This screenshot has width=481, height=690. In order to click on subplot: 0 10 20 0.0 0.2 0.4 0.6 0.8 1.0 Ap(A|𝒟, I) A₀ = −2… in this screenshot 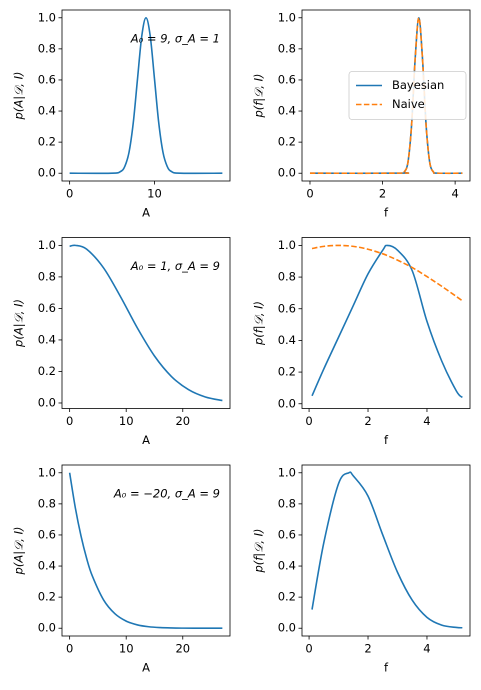, I will do `click(121, 569)`.